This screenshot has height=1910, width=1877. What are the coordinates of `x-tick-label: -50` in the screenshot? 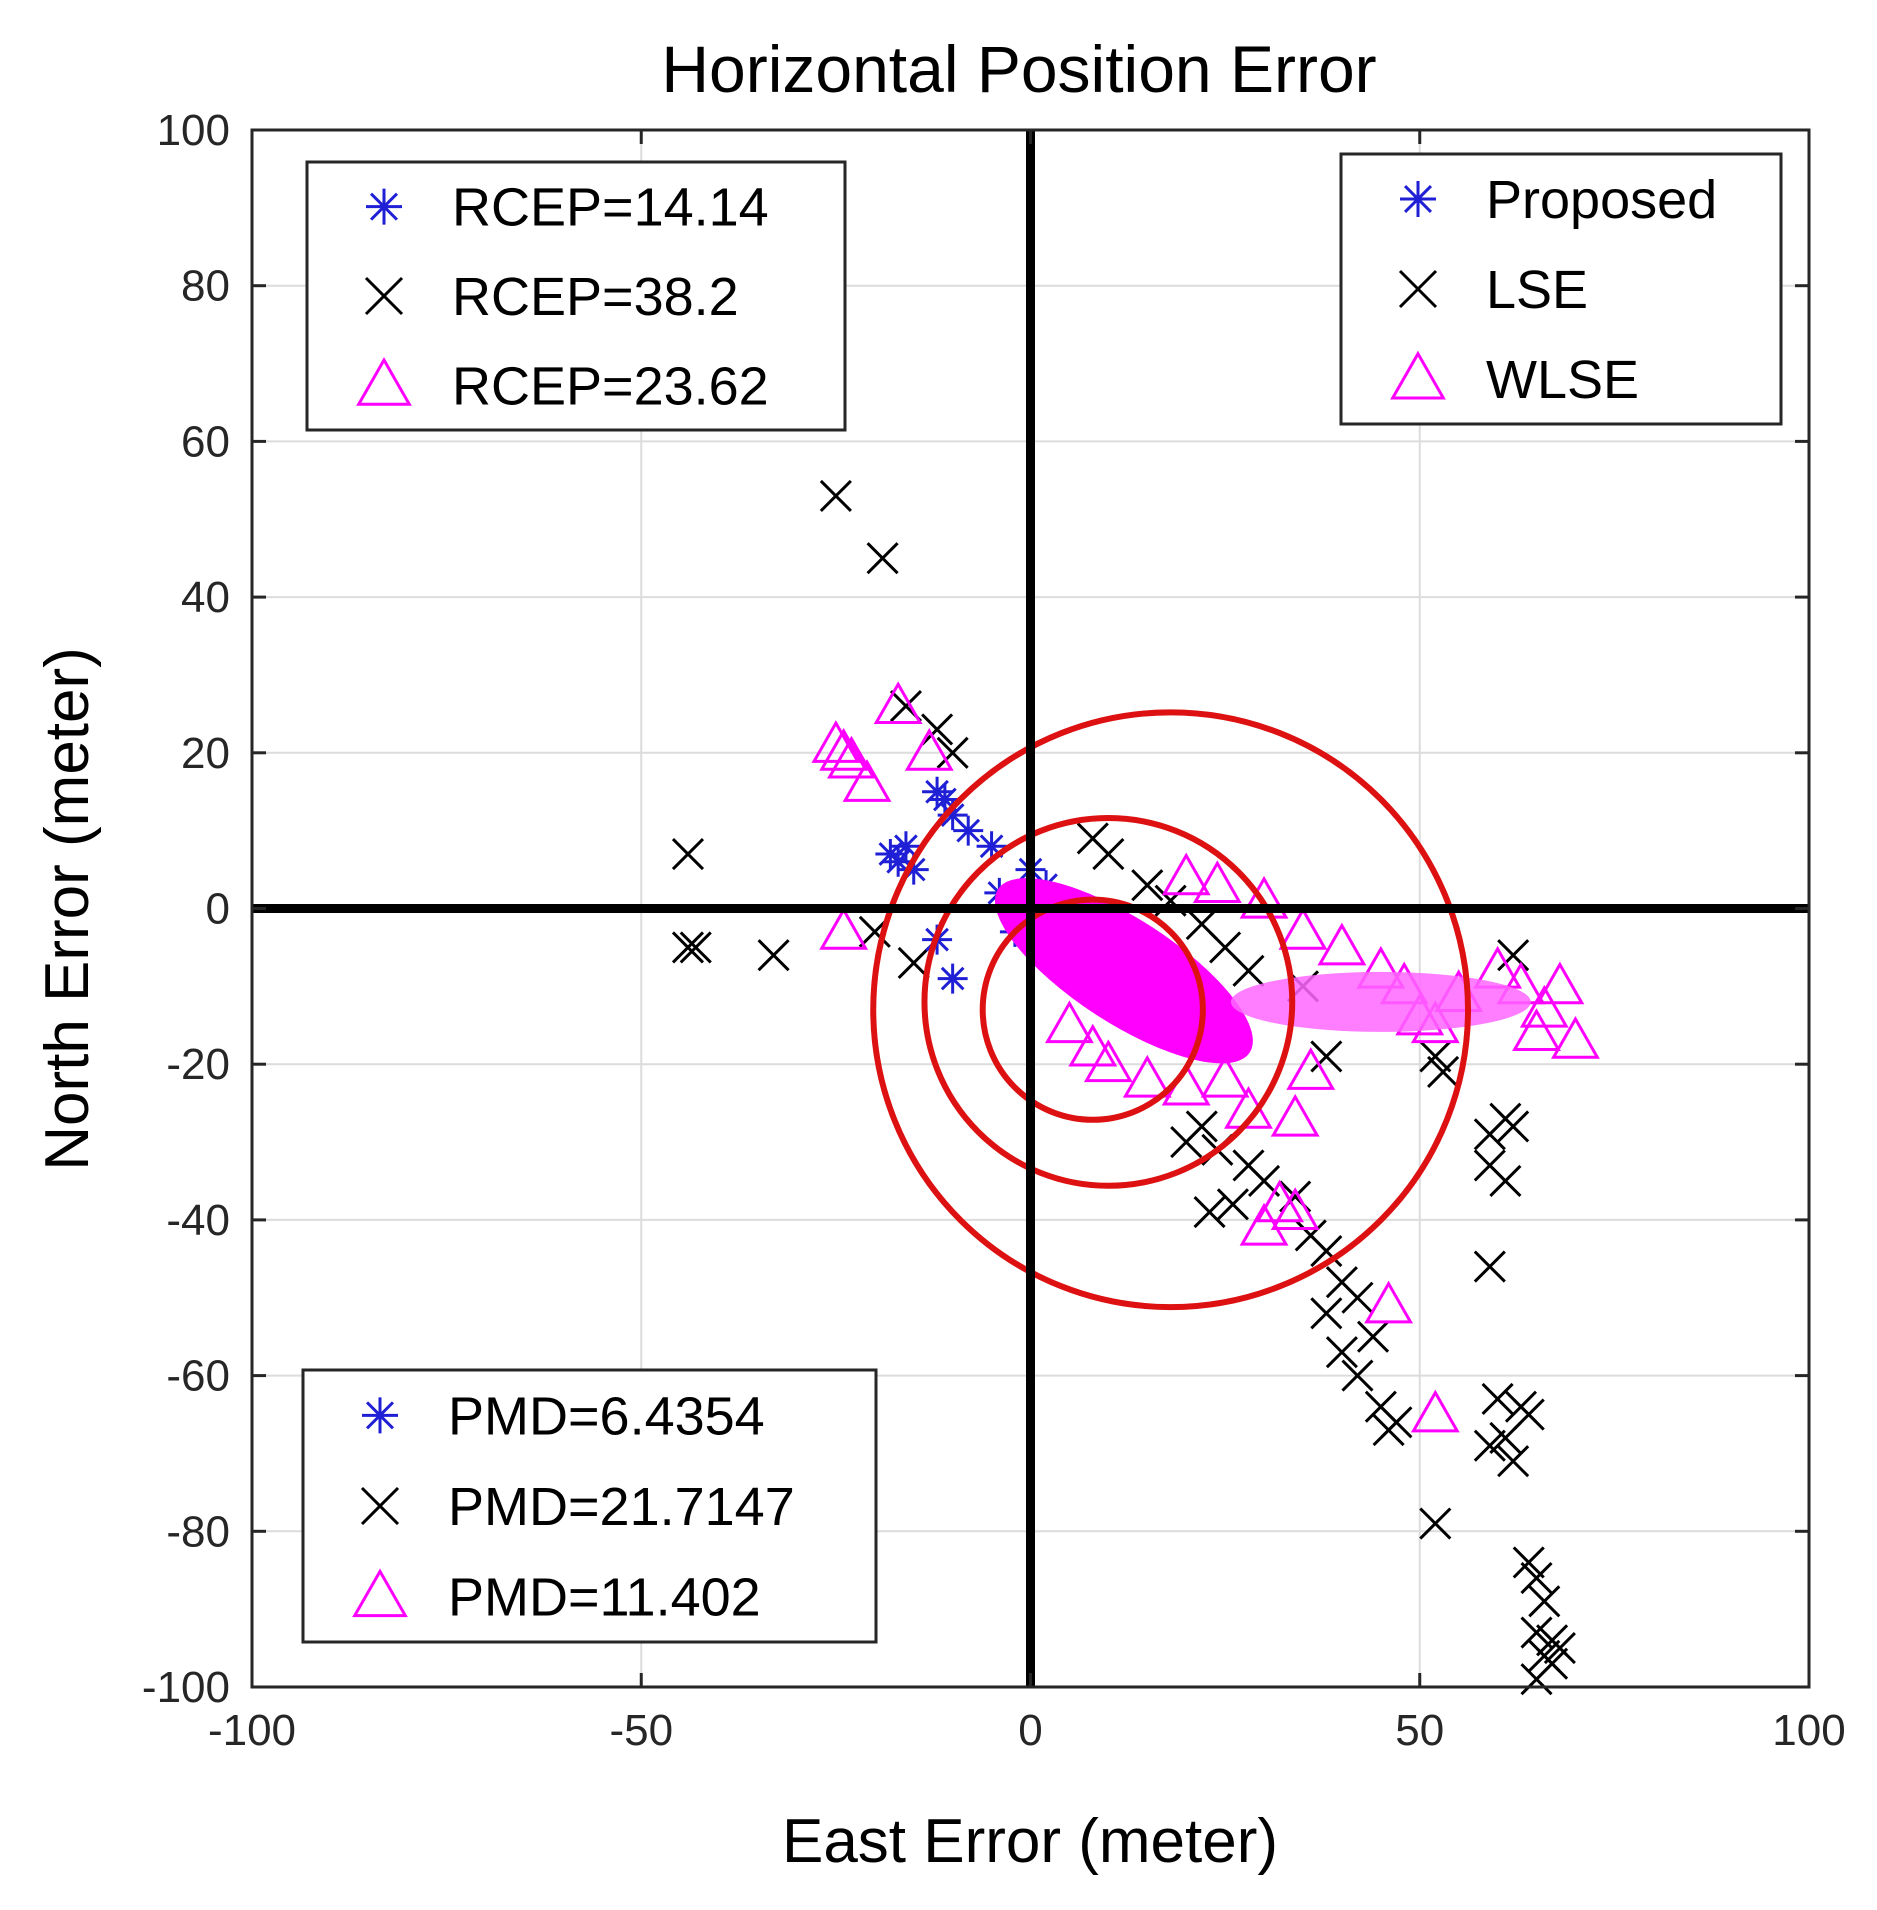 It's located at (641, 1730).